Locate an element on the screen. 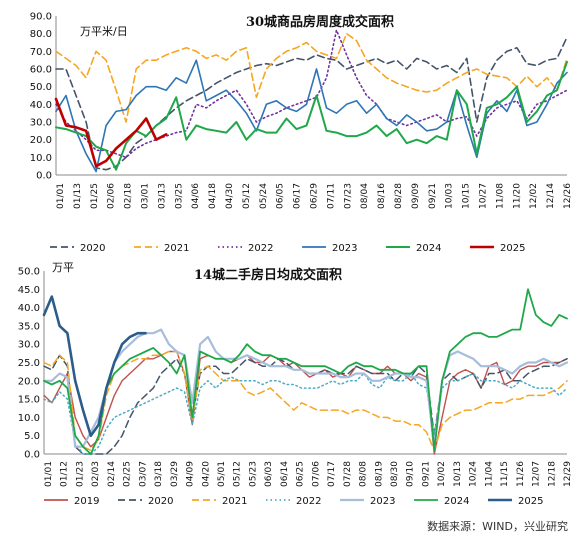 The image size is (577, 541). chart-title: 30城商品房周度成交面积 is located at coordinates (320, 22).